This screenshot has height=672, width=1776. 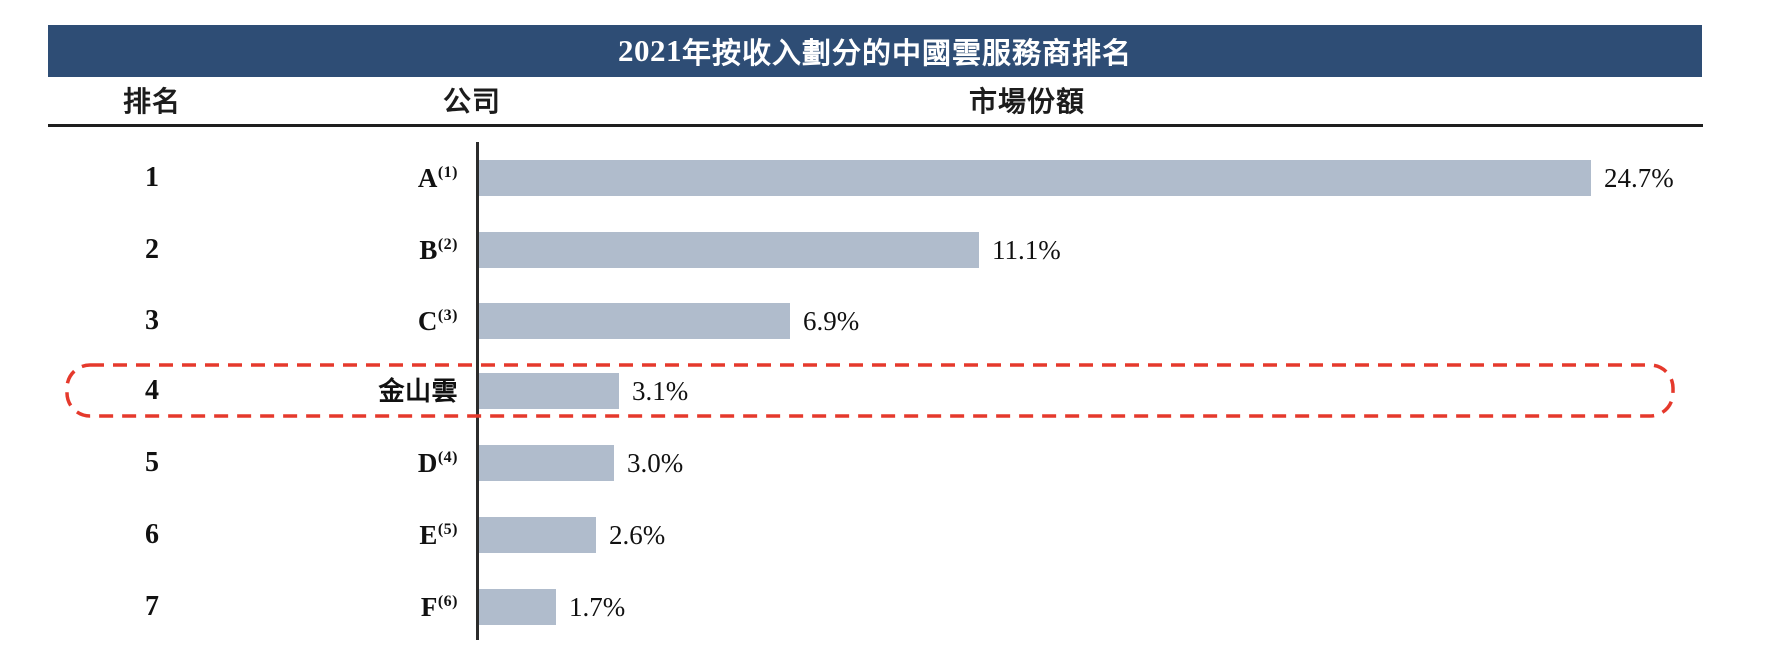 I want to click on market-share-value: 6.9%, so click(x=831, y=320).